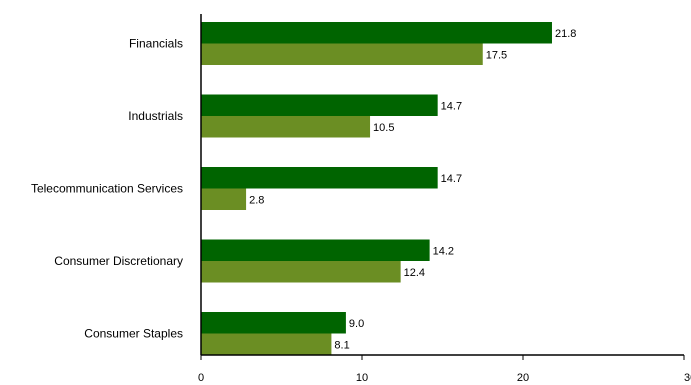 The image size is (691, 385). Describe the element at coordinates (687, 378) in the screenshot. I see `x-tick-label: 30` at that location.